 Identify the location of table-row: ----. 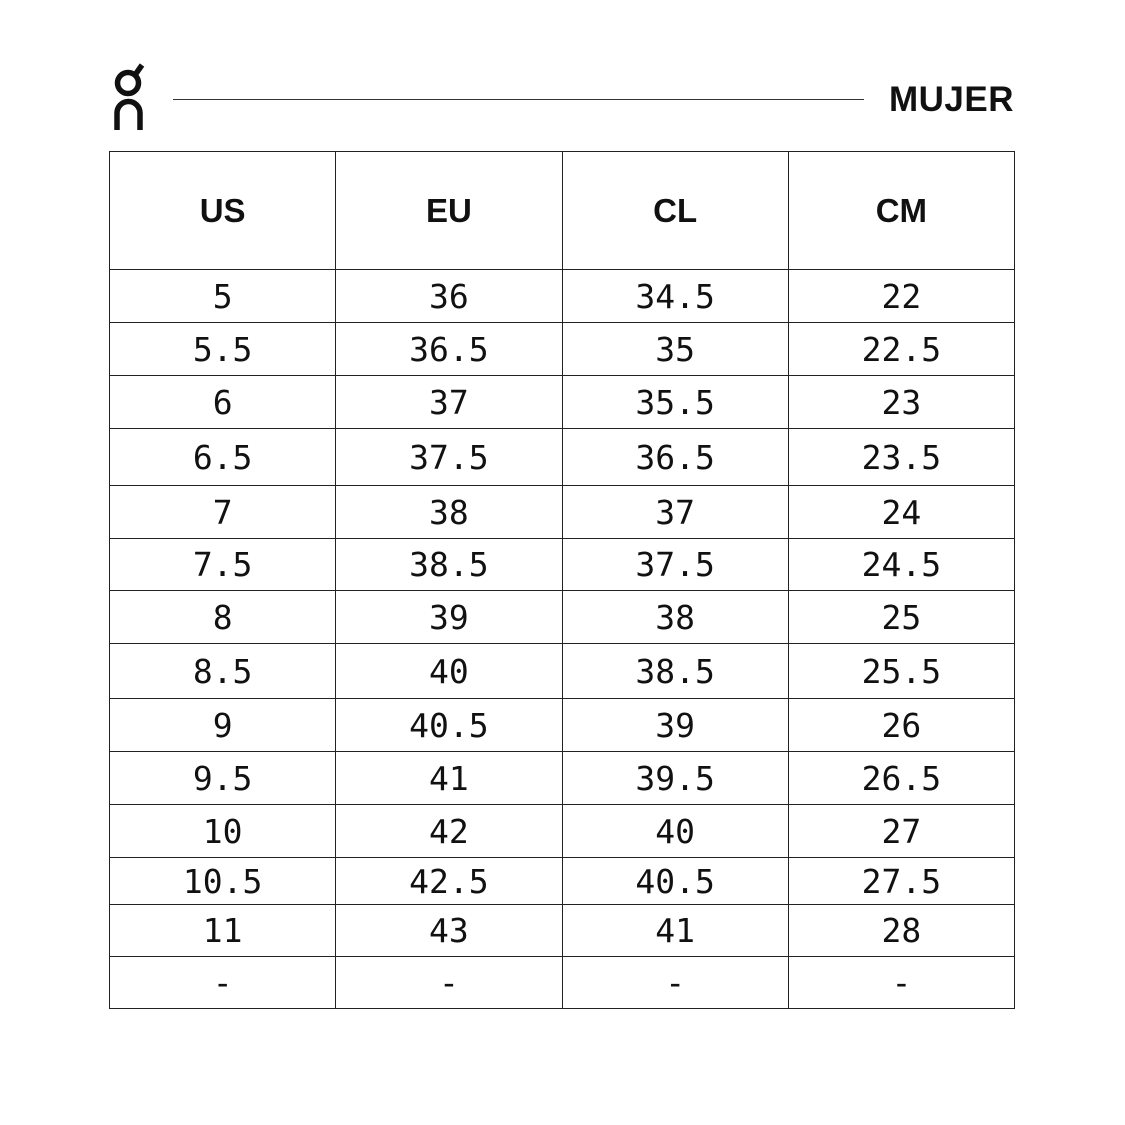
(562, 982).